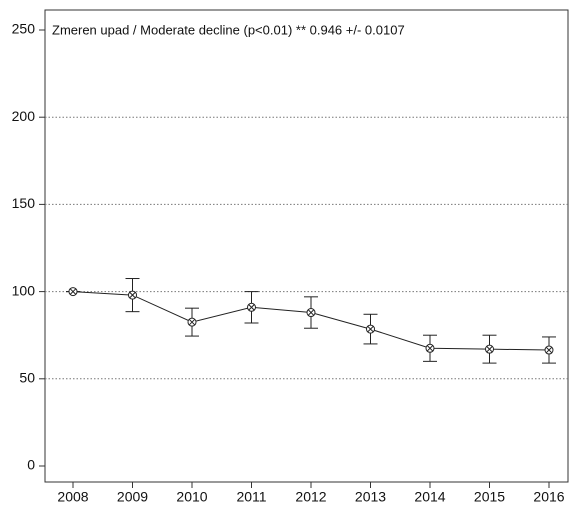 The width and height of the screenshot is (574, 511). What do you see at coordinates (132, 497) in the screenshot?
I see `x-tick-label: 2009` at bounding box center [132, 497].